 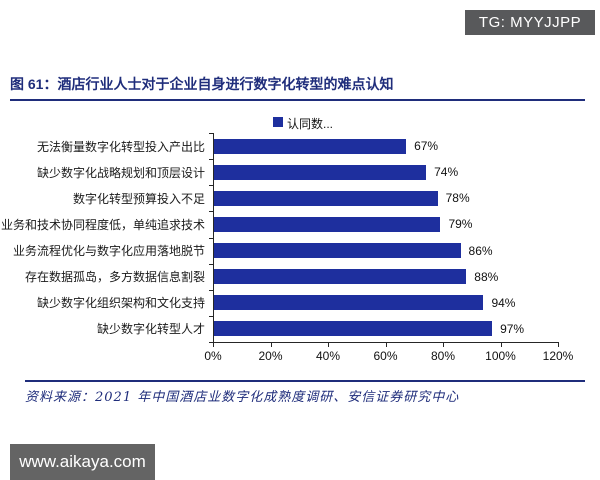 What do you see at coordinates (120, 172) in the screenshot?
I see `category-label: 缺少数字化战略规划和顶层设计` at bounding box center [120, 172].